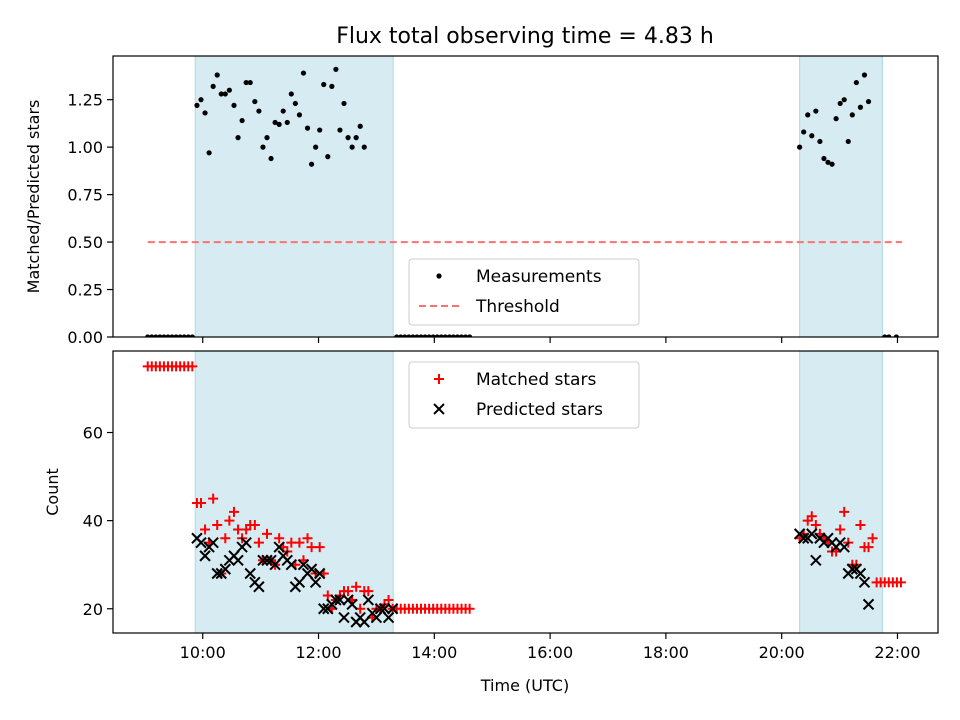  Describe the element at coordinates (666, 652) in the screenshot. I see `x-tick-label: 18:00` at that location.